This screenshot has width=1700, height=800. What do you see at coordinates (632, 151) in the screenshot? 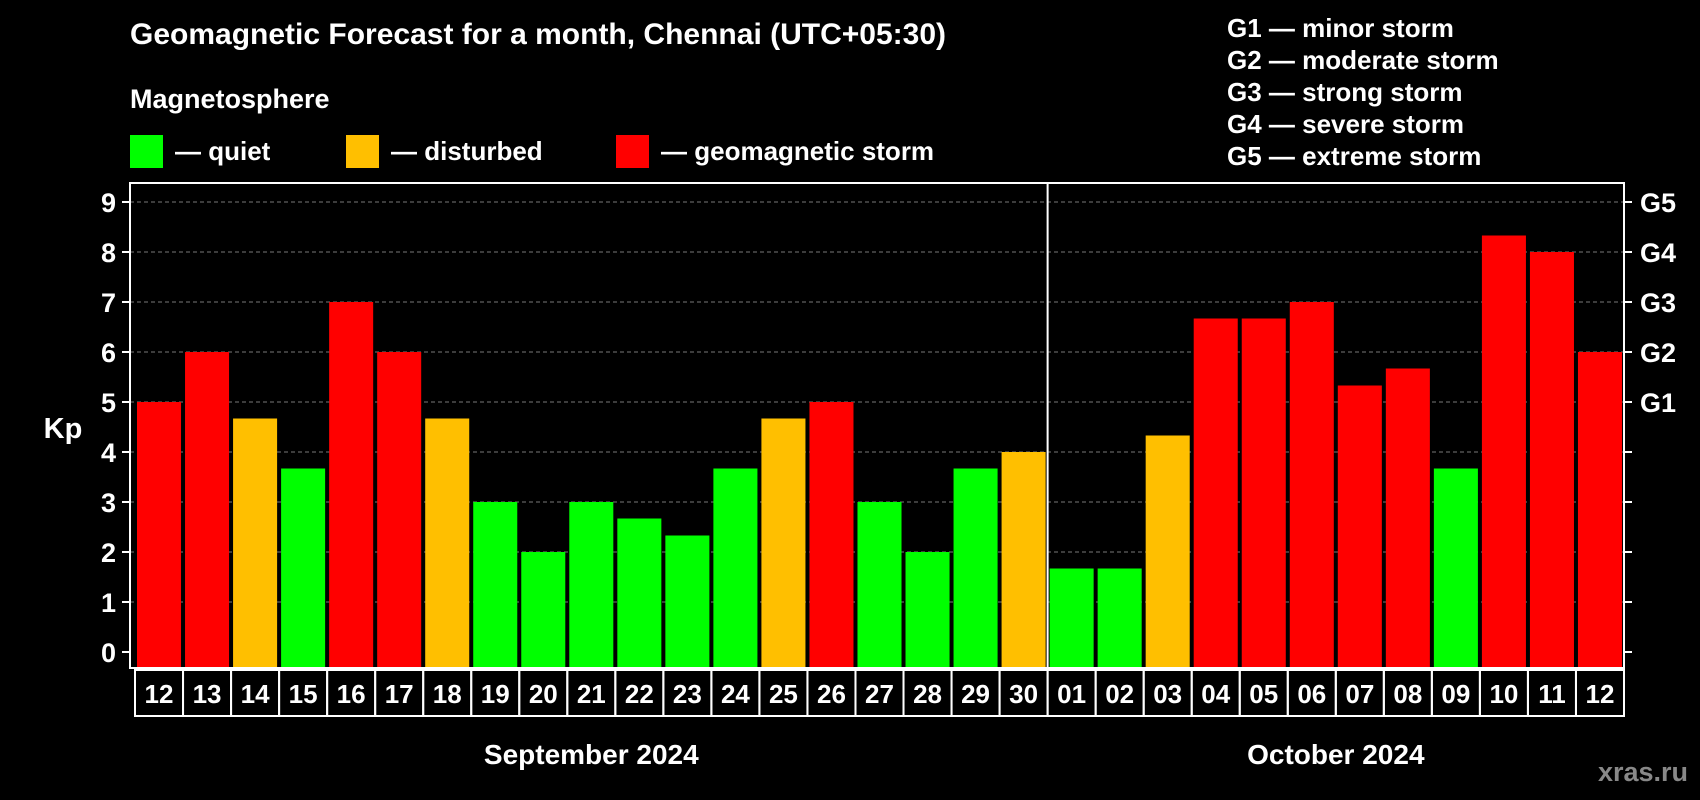
I see `legend-swatch-storm` at bounding box center [632, 151].